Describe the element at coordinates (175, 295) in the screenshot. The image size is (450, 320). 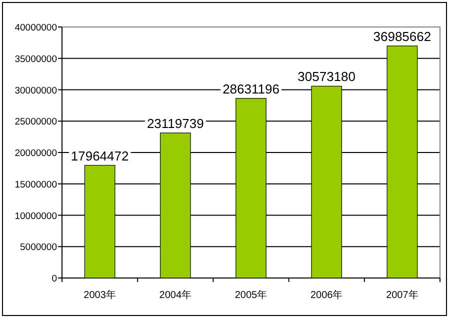
I see `x-tick-label: 2004年` at that location.